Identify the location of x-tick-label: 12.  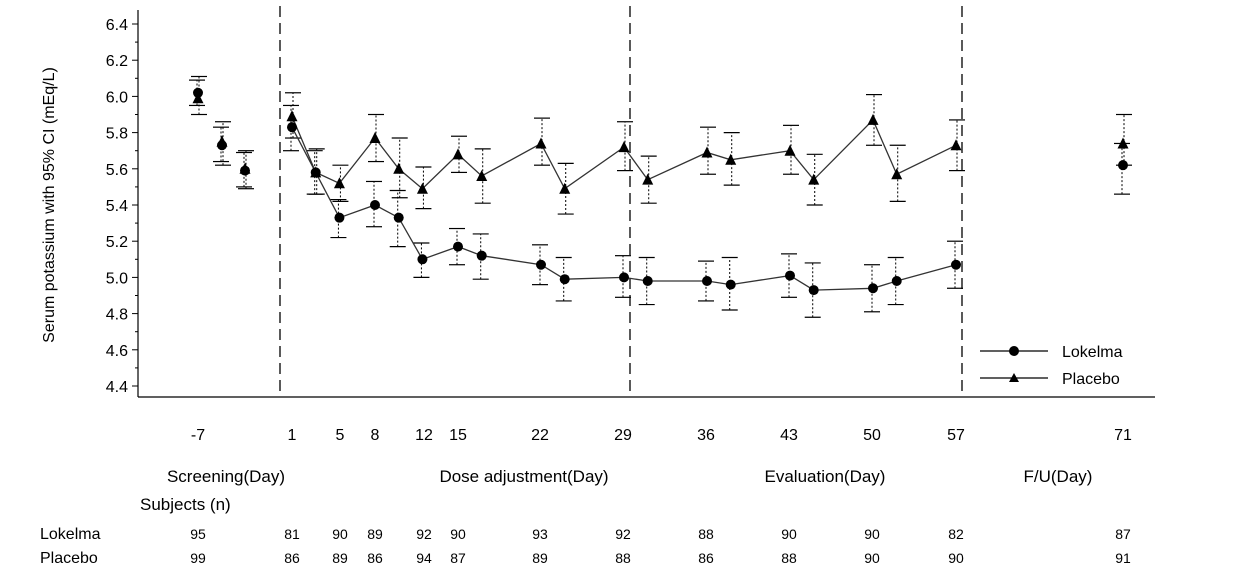
(424, 435).